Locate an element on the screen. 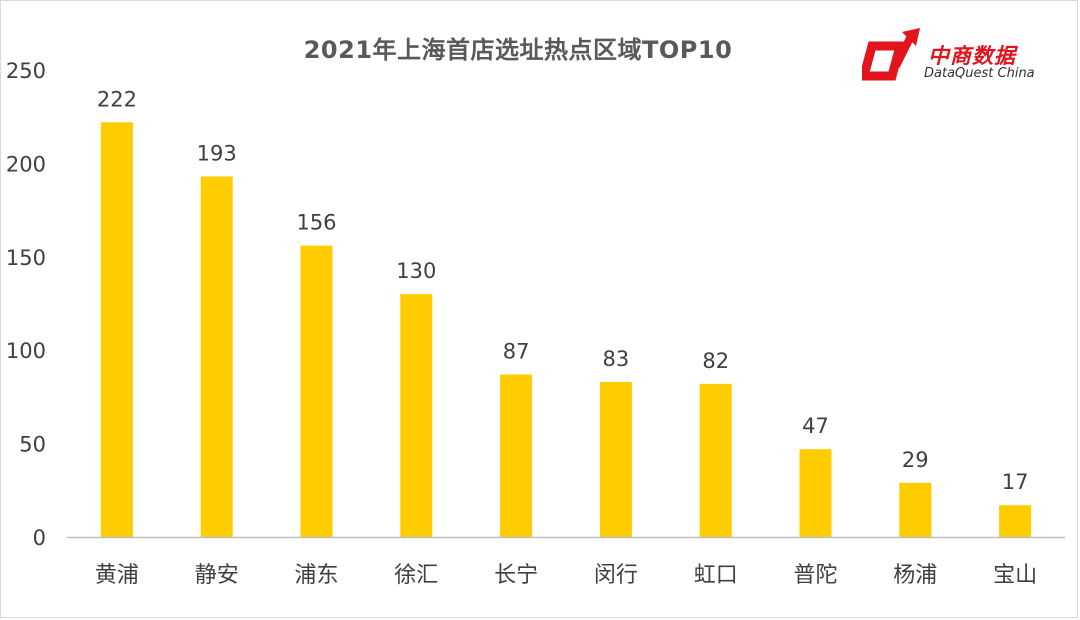 This screenshot has height=620, width=1080. data-label: 29 is located at coordinates (915, 460).